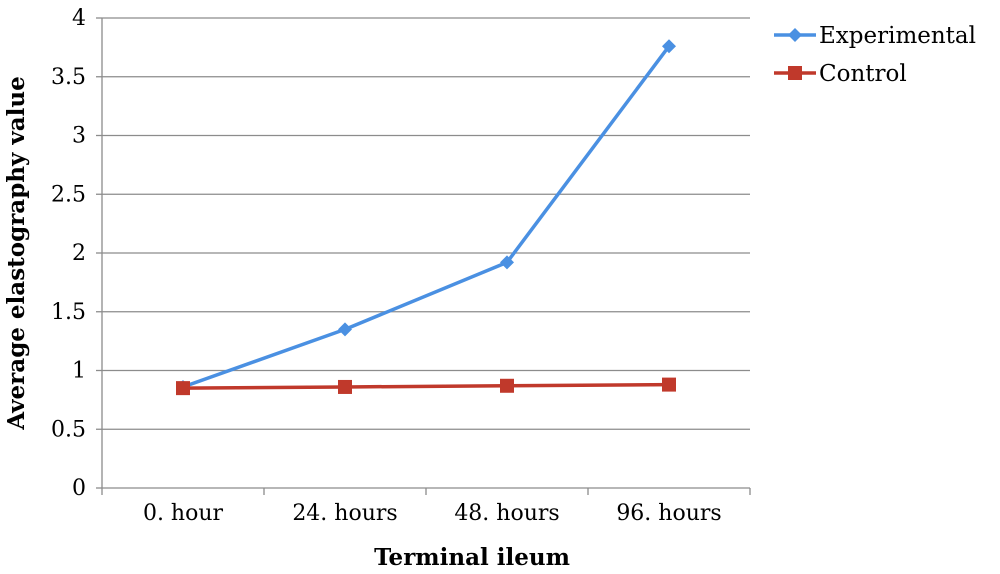 The image size is (1000, 574). Describe the element at coordinates (16, 253) in the screenshot. I see `y-axis-title: Average elastography value` at that location.